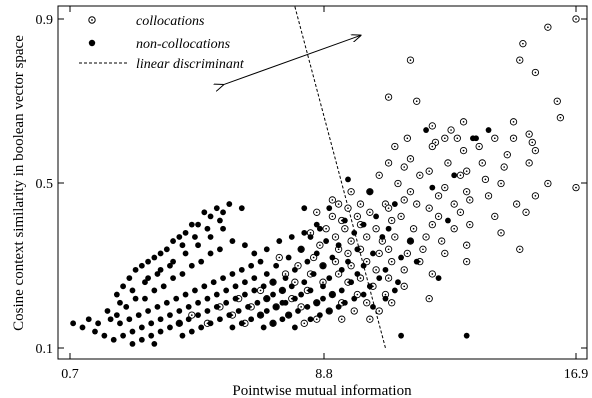 The height and width of the screenshot is (398, 592). I want to click on y-tick-label-1: 0.5, so click(45, 184).